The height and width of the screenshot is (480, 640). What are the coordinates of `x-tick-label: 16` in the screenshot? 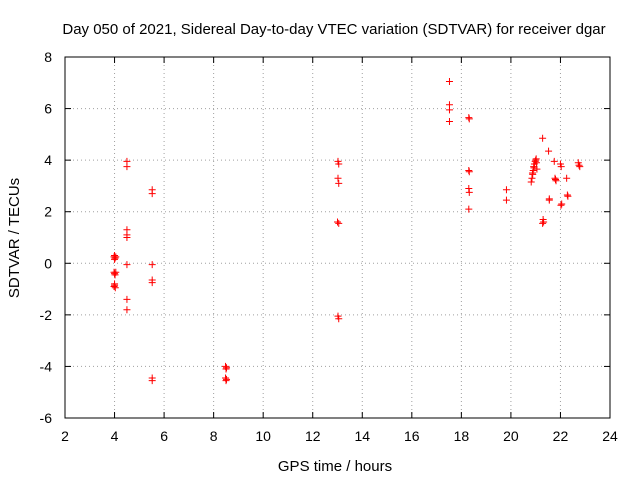 It's located at (412, 436).